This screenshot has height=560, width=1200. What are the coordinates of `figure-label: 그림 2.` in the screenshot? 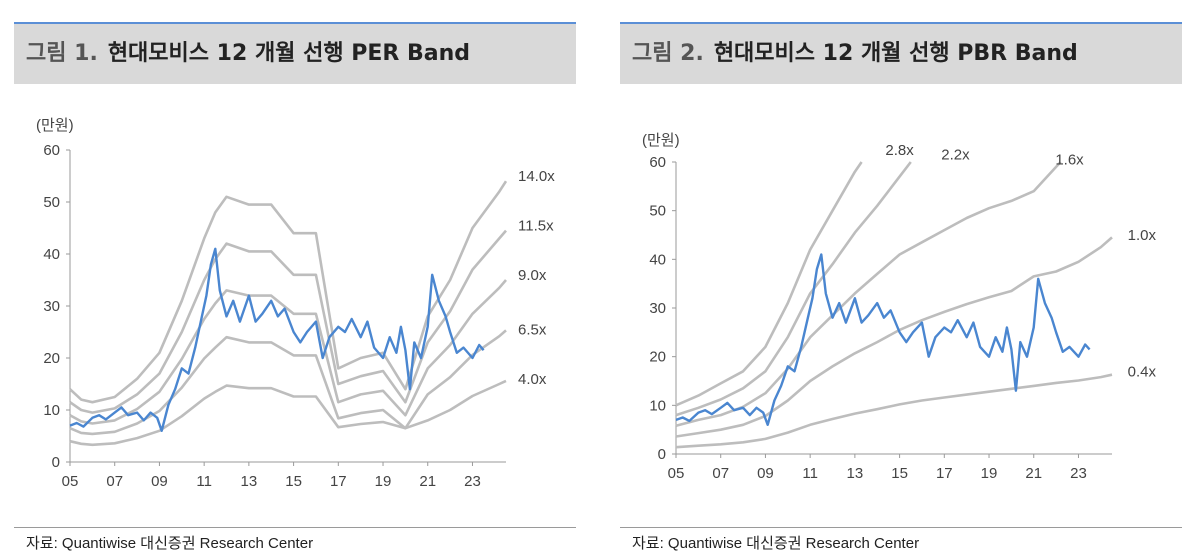 It's located at (668, 53).